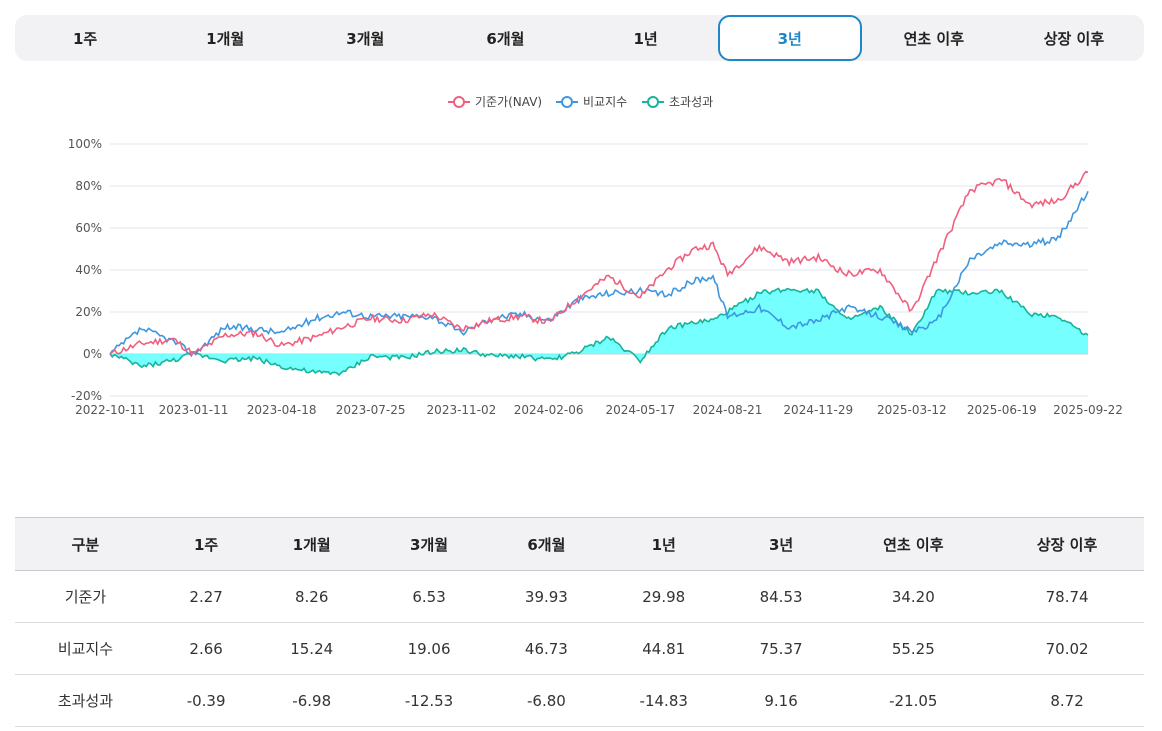 This screenshot has height=731, width=1162. I want to click on x-tick-label: 2022-10-11, so click(110, 410).